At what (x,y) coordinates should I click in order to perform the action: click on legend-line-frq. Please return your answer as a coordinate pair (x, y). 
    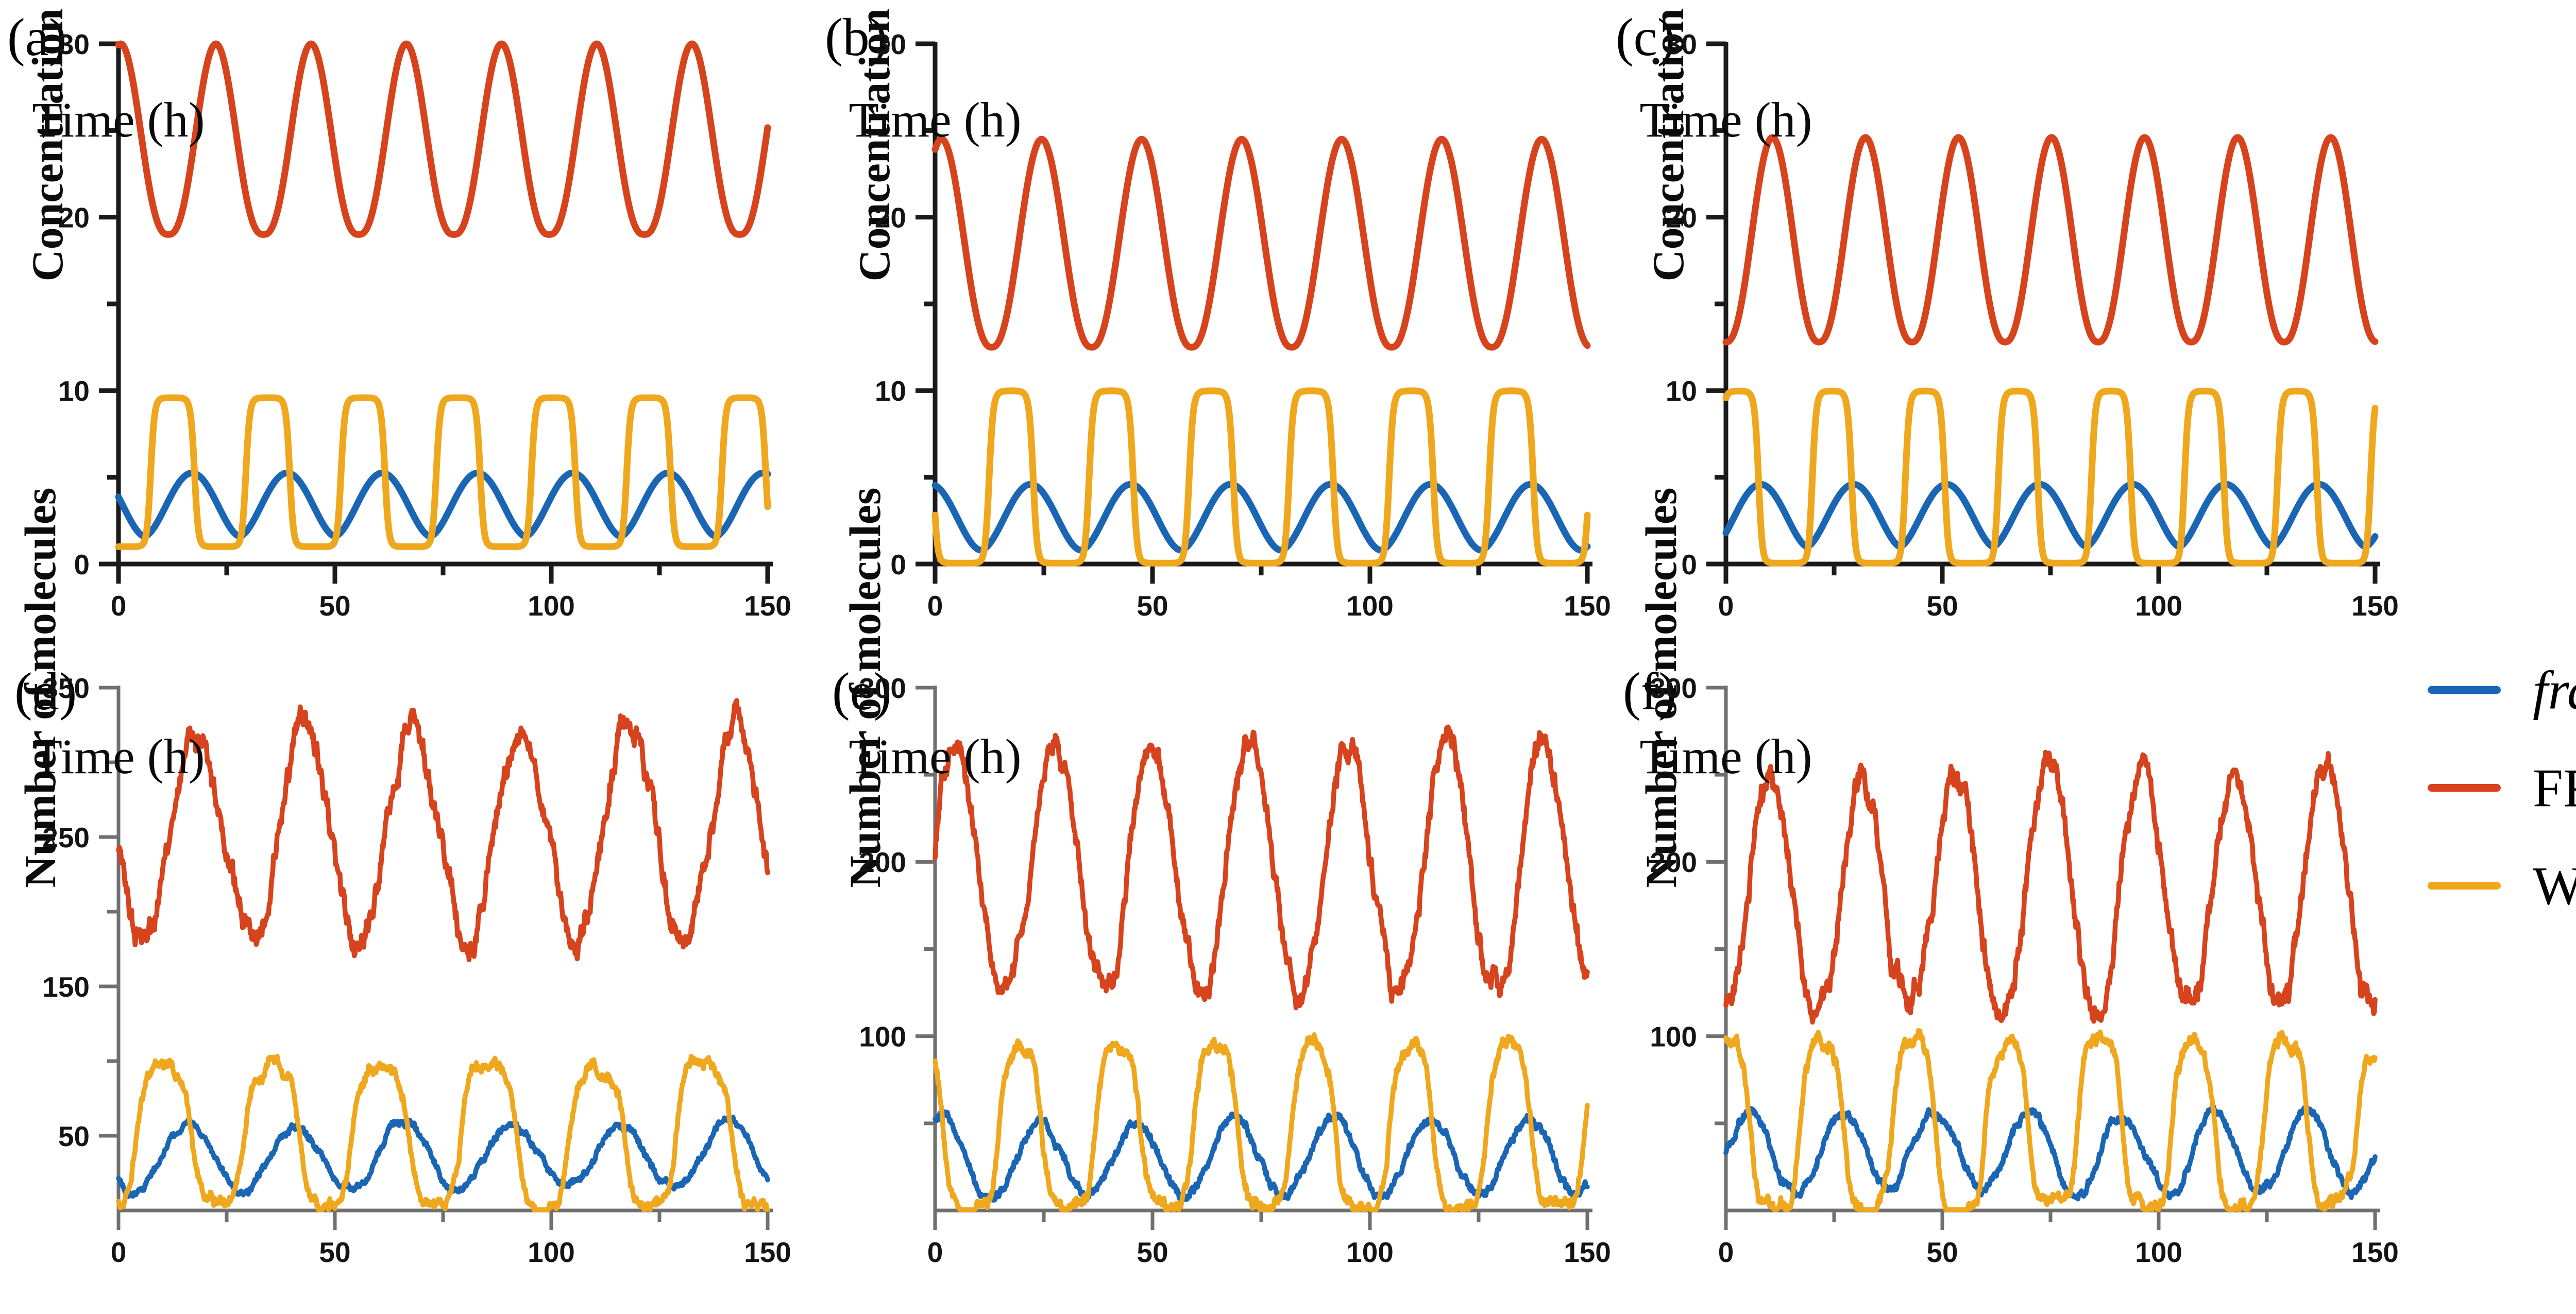
    Looking at the image, I should click on (2464, 787).